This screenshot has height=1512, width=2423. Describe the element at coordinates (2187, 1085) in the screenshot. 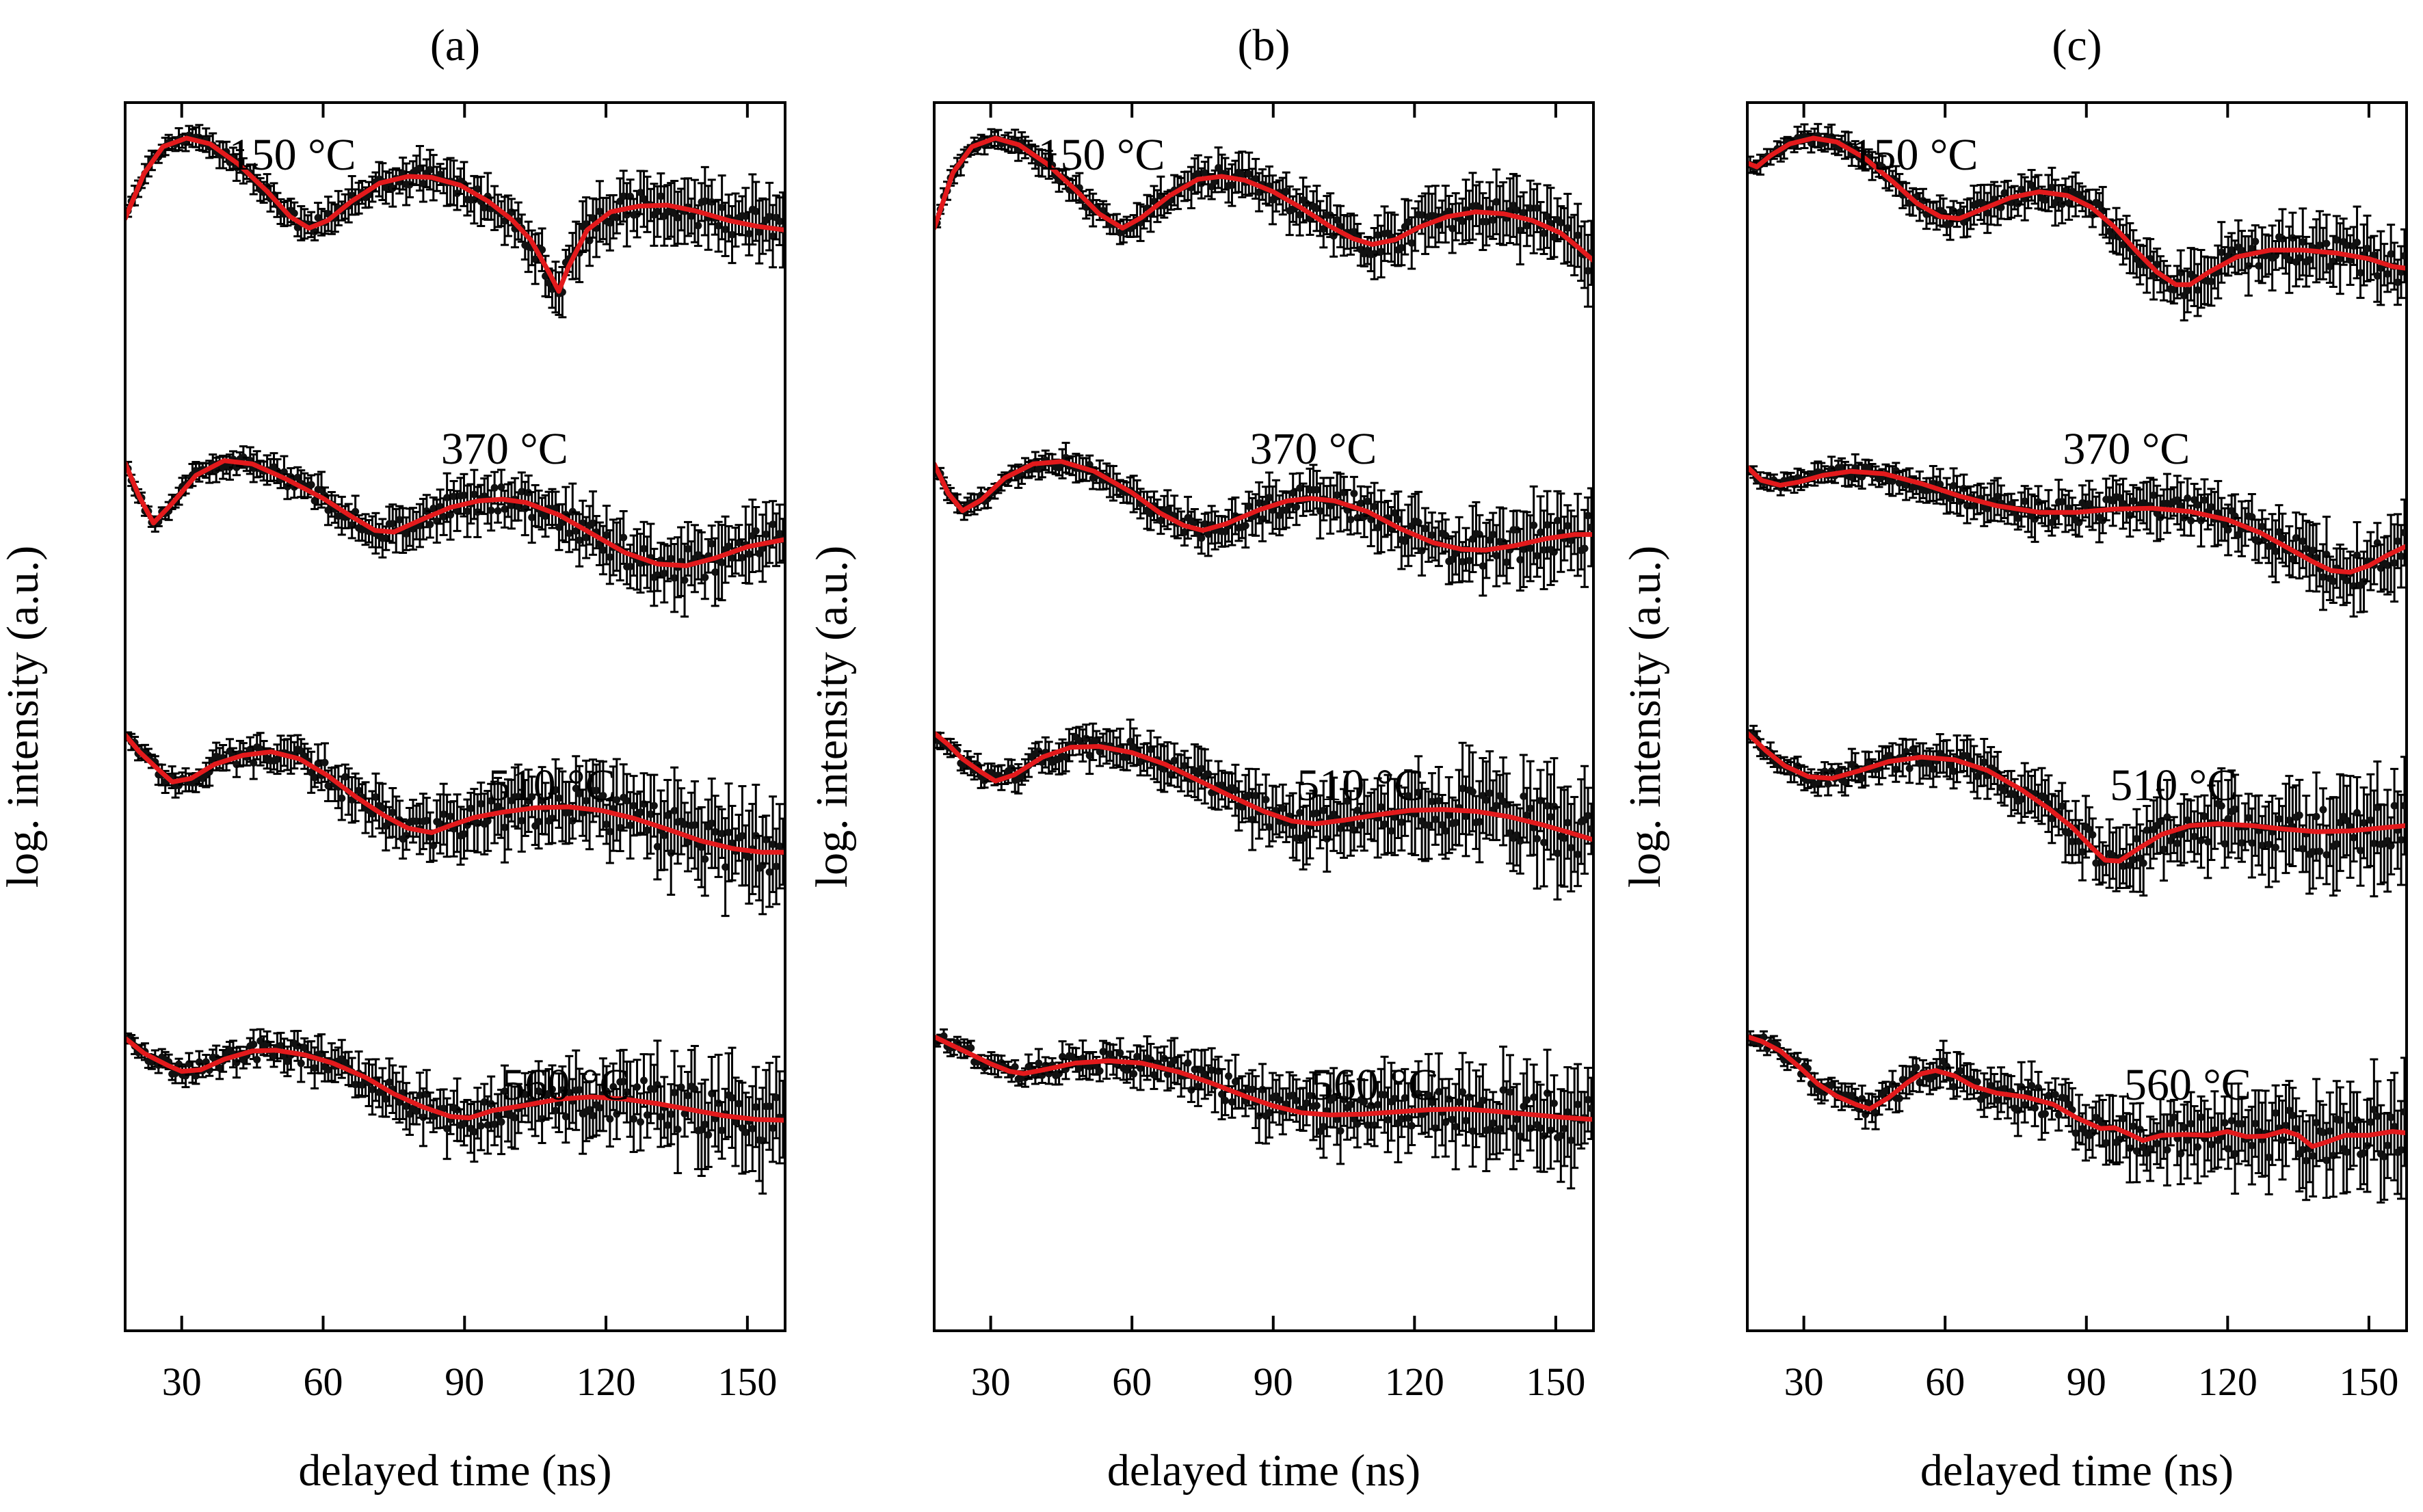

I see `temperature-label: 560 °C` at that location.